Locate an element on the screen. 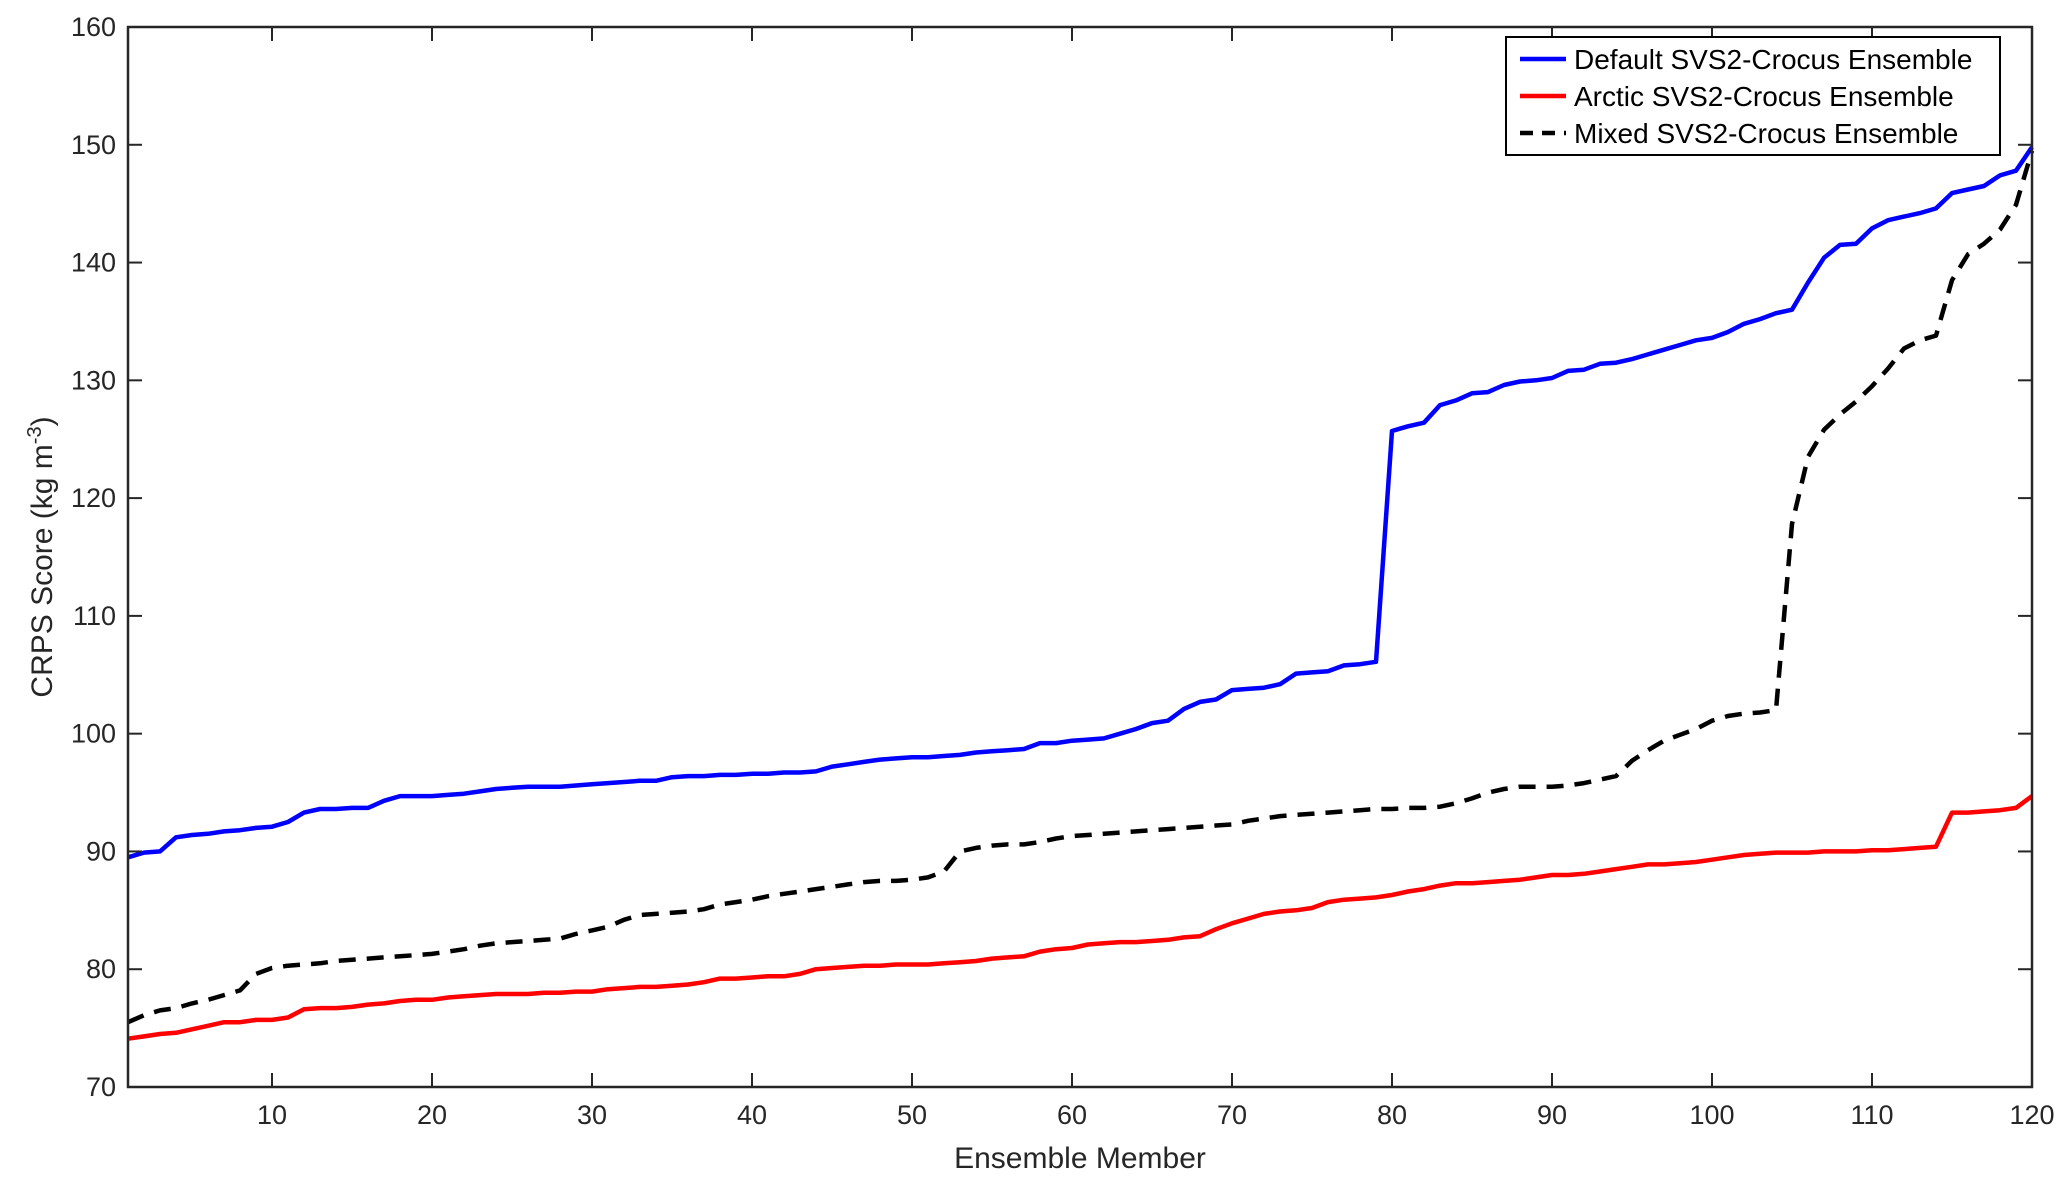  y-tick-label: 150 is located at coordinates (93, 145).